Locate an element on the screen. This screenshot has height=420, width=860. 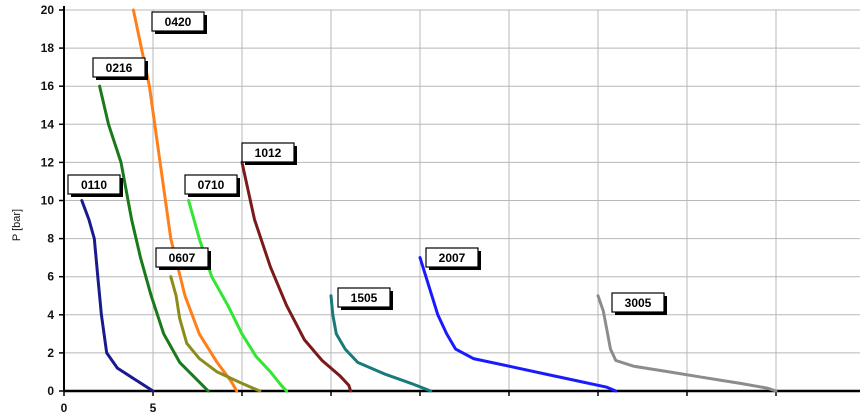
y-tick-label: 8 is located at coordinates (50, 239).